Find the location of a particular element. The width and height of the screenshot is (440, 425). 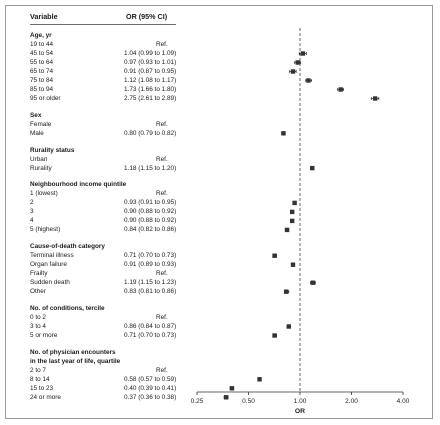

row-label: Terminal illness is located at coordinates (52, 256).